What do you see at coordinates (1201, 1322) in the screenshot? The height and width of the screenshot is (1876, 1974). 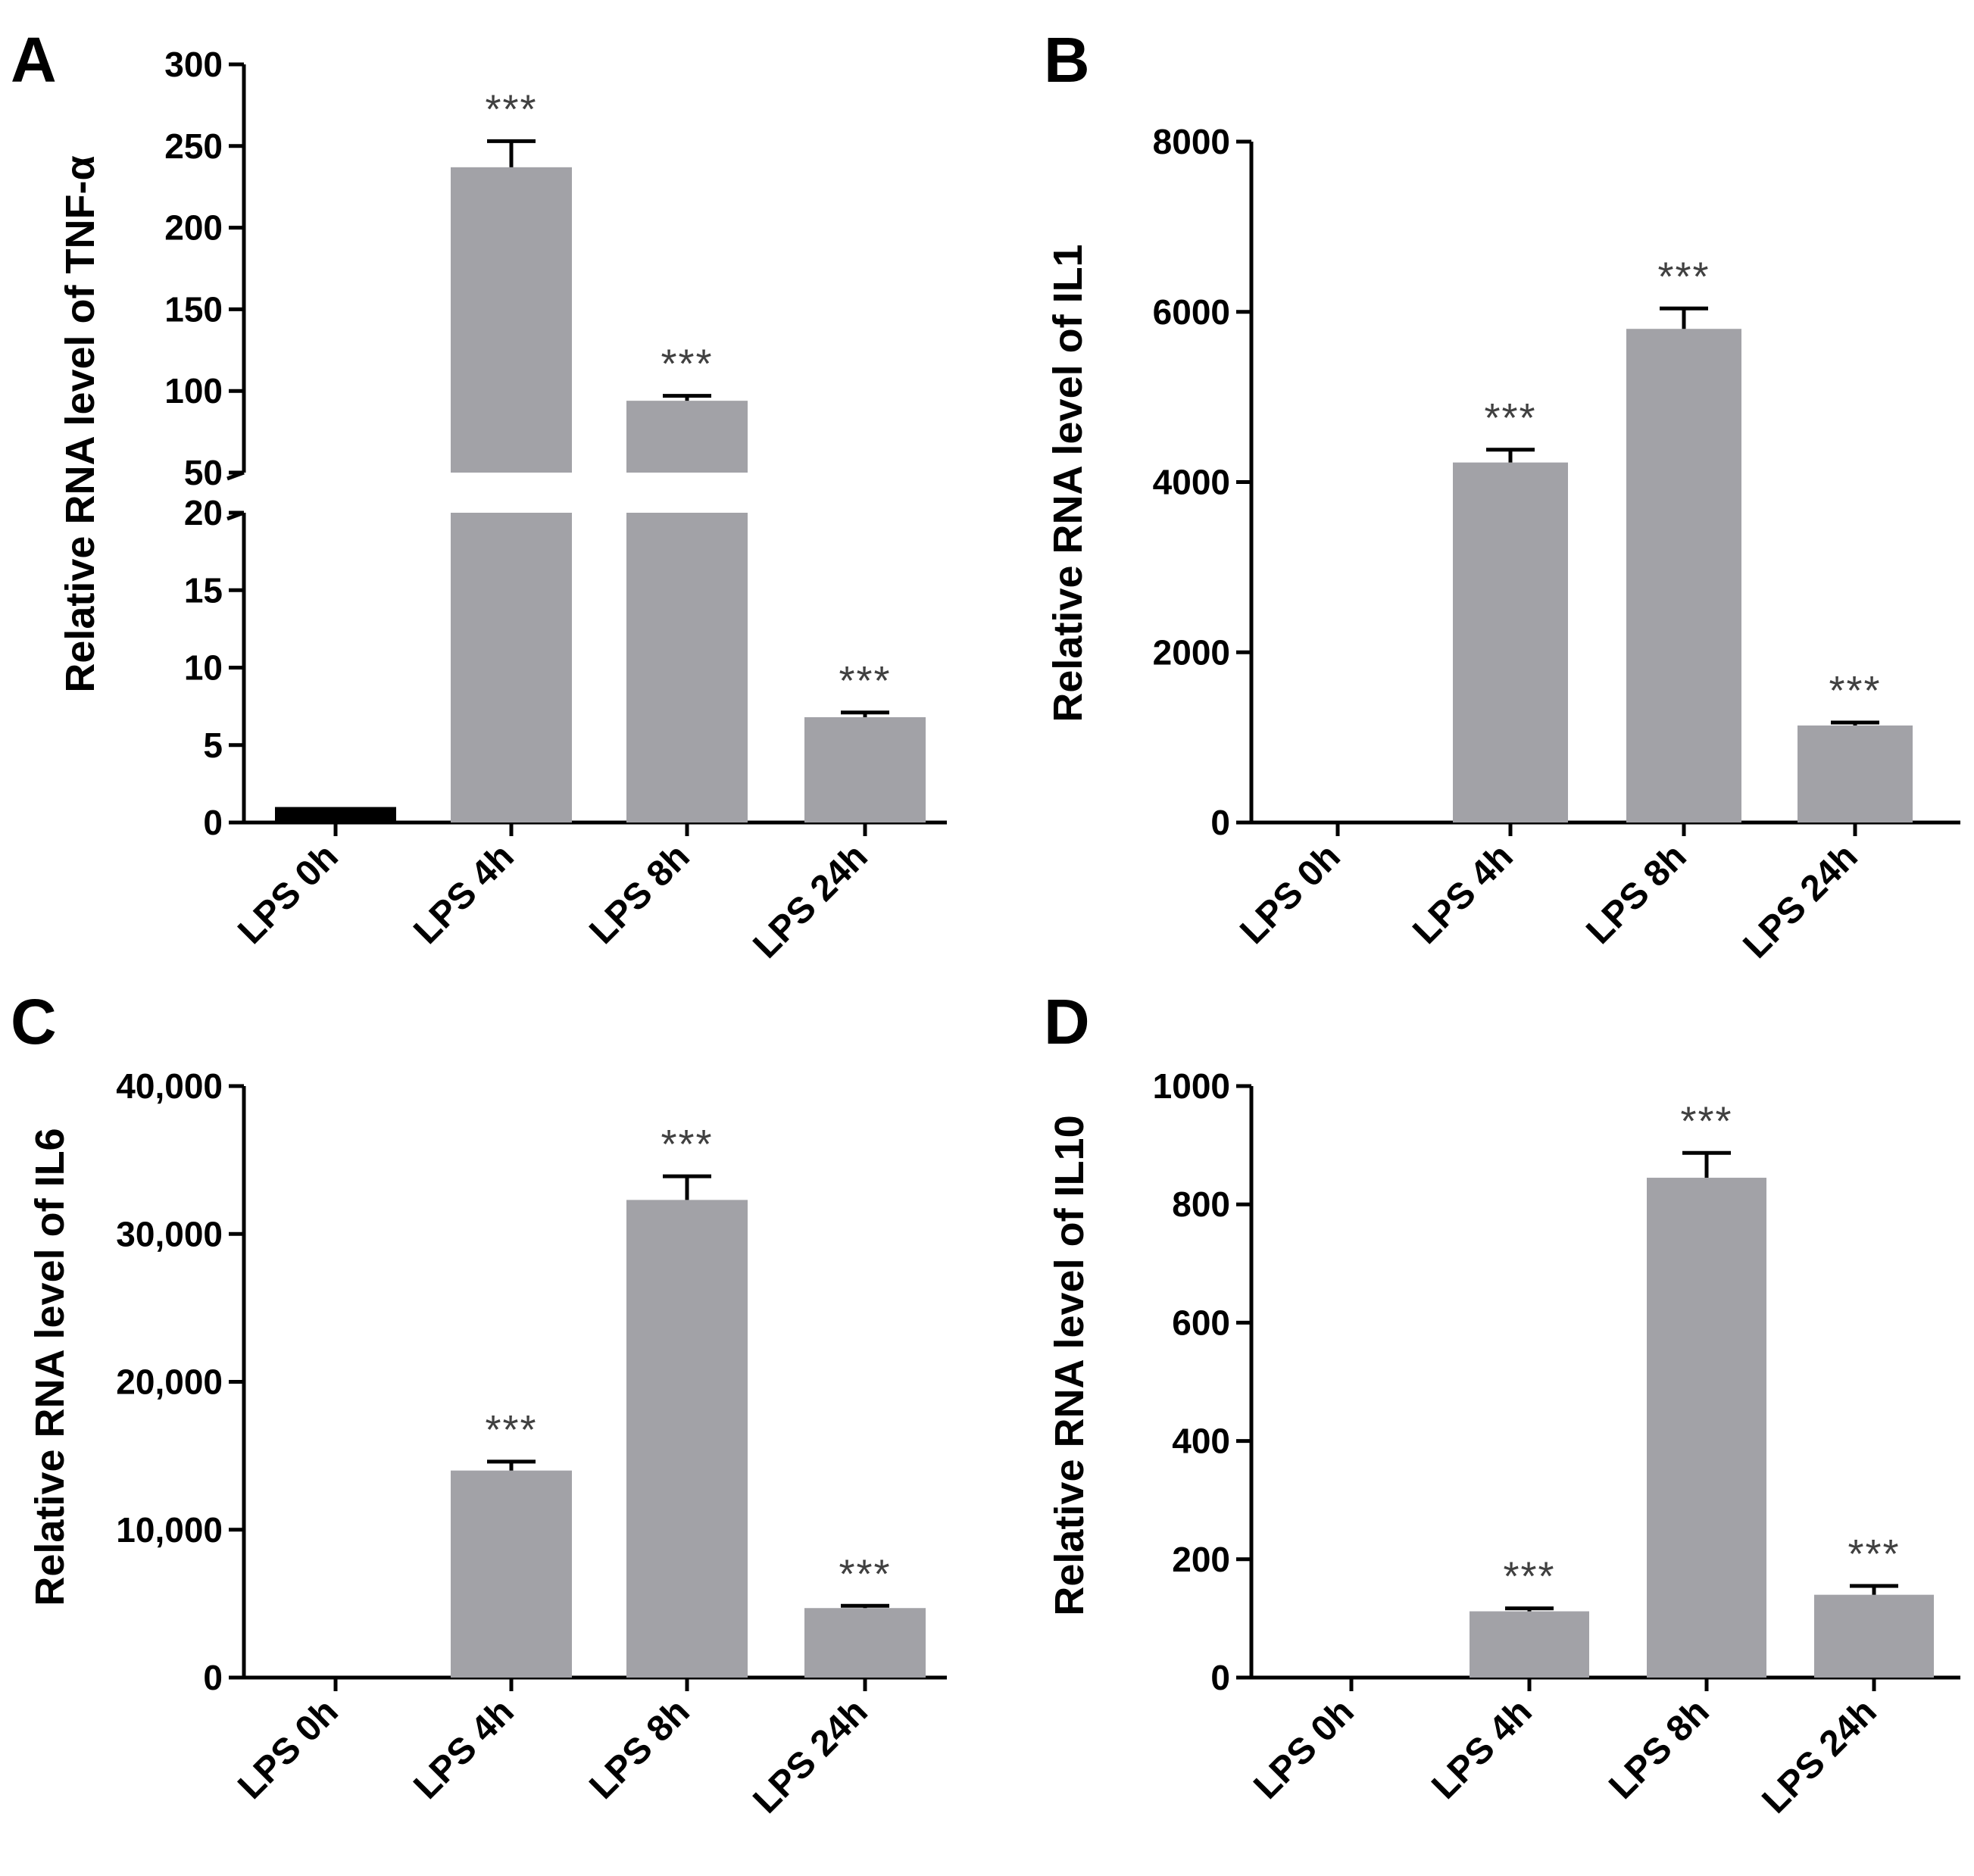 I see `y-tick-label: 600` at bounding box center [1201, 1322].